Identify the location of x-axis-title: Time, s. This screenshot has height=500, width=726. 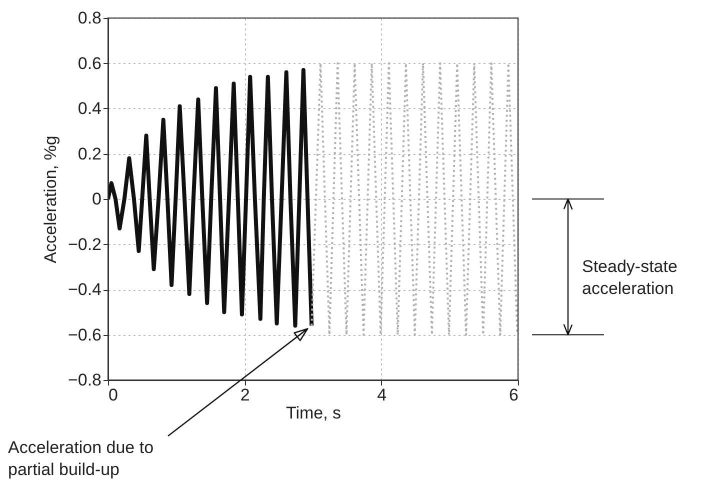
(314, 413).